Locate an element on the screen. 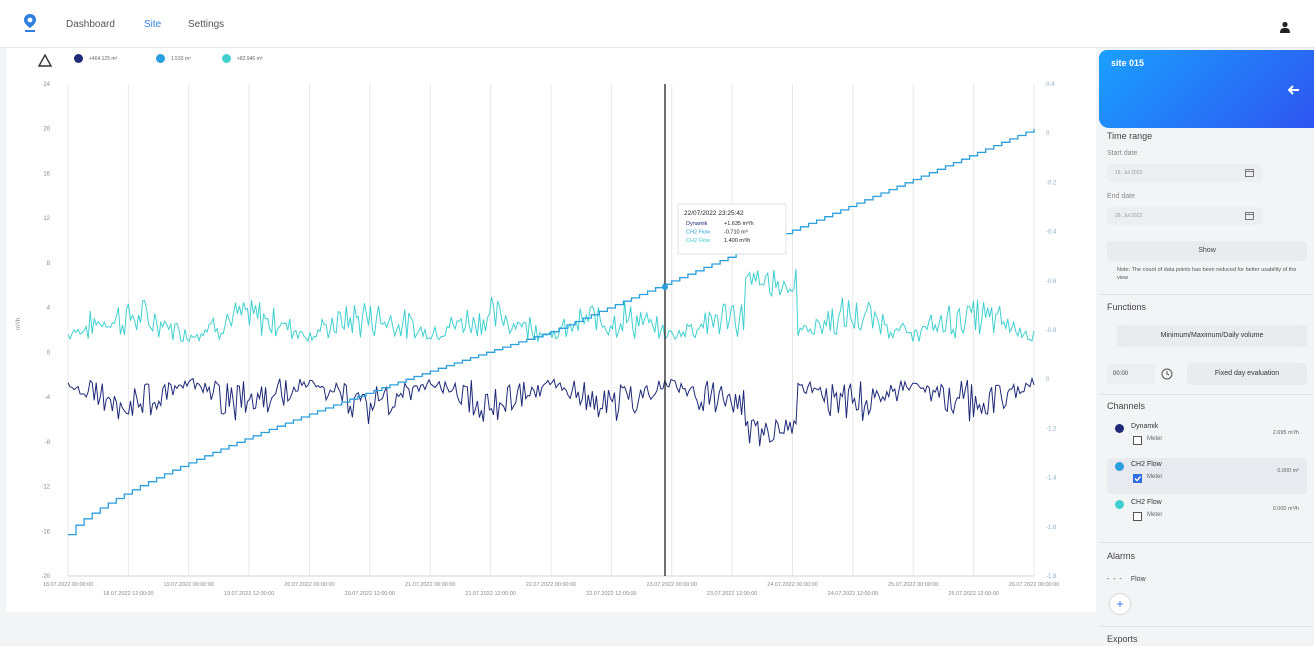 The image size is (1314, 646). nav-site-link: Site is located at coordinates (153, 24).